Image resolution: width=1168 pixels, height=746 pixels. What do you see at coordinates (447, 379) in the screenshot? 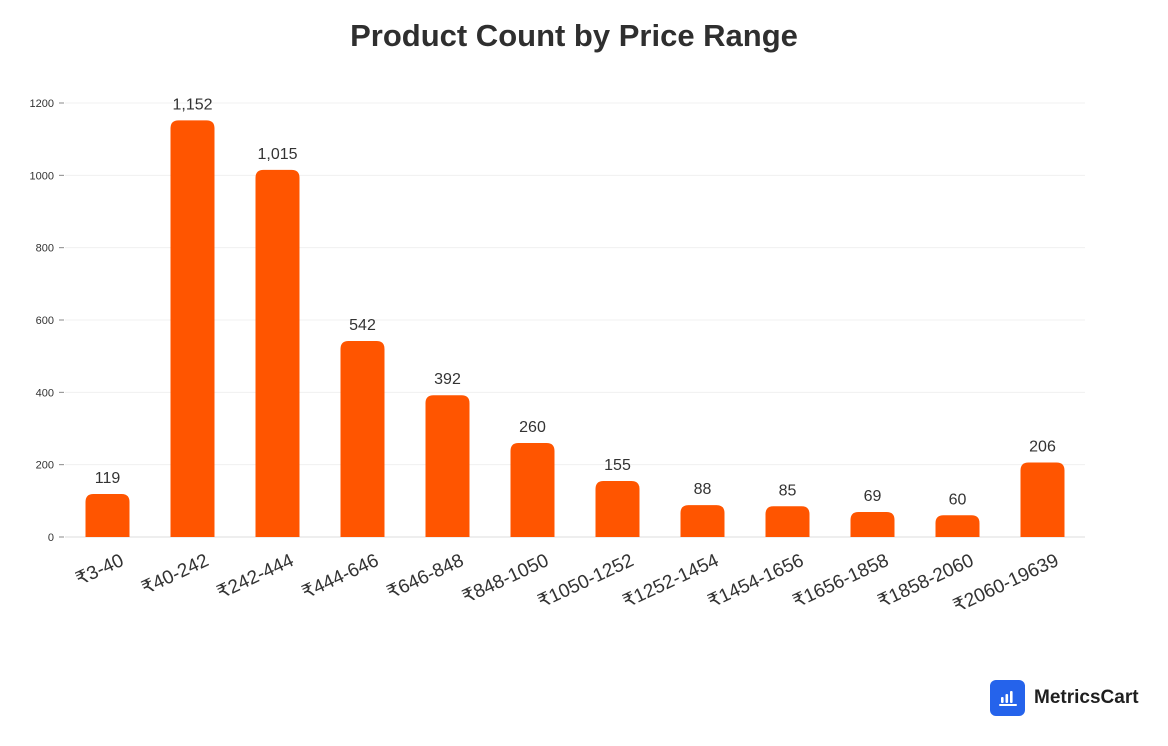
I see `data-label: 392` at bounding box center [447, 379].